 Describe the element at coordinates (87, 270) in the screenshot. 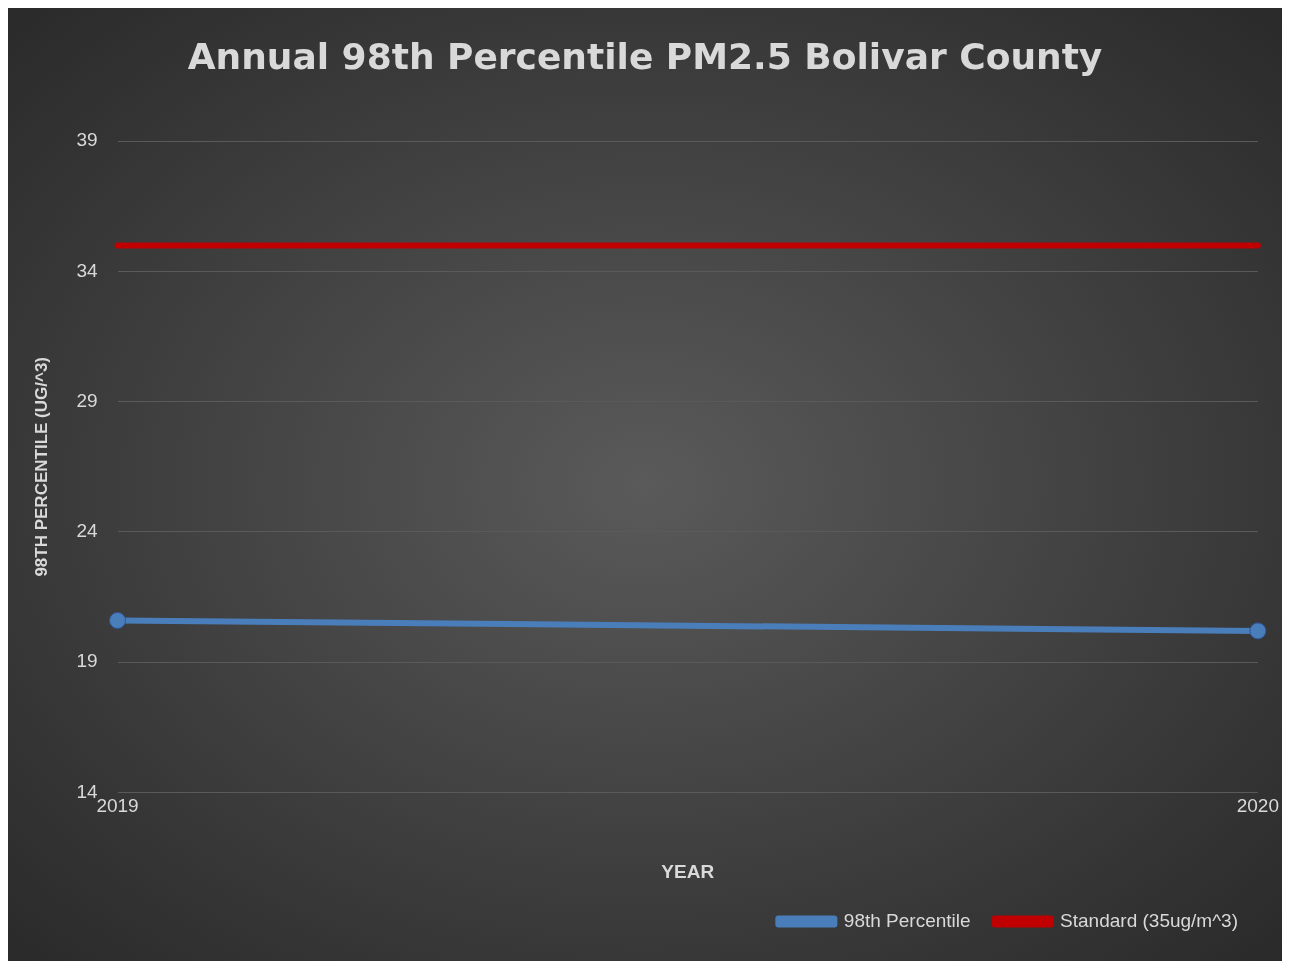

I see `y-tick-label: 34` at that location.